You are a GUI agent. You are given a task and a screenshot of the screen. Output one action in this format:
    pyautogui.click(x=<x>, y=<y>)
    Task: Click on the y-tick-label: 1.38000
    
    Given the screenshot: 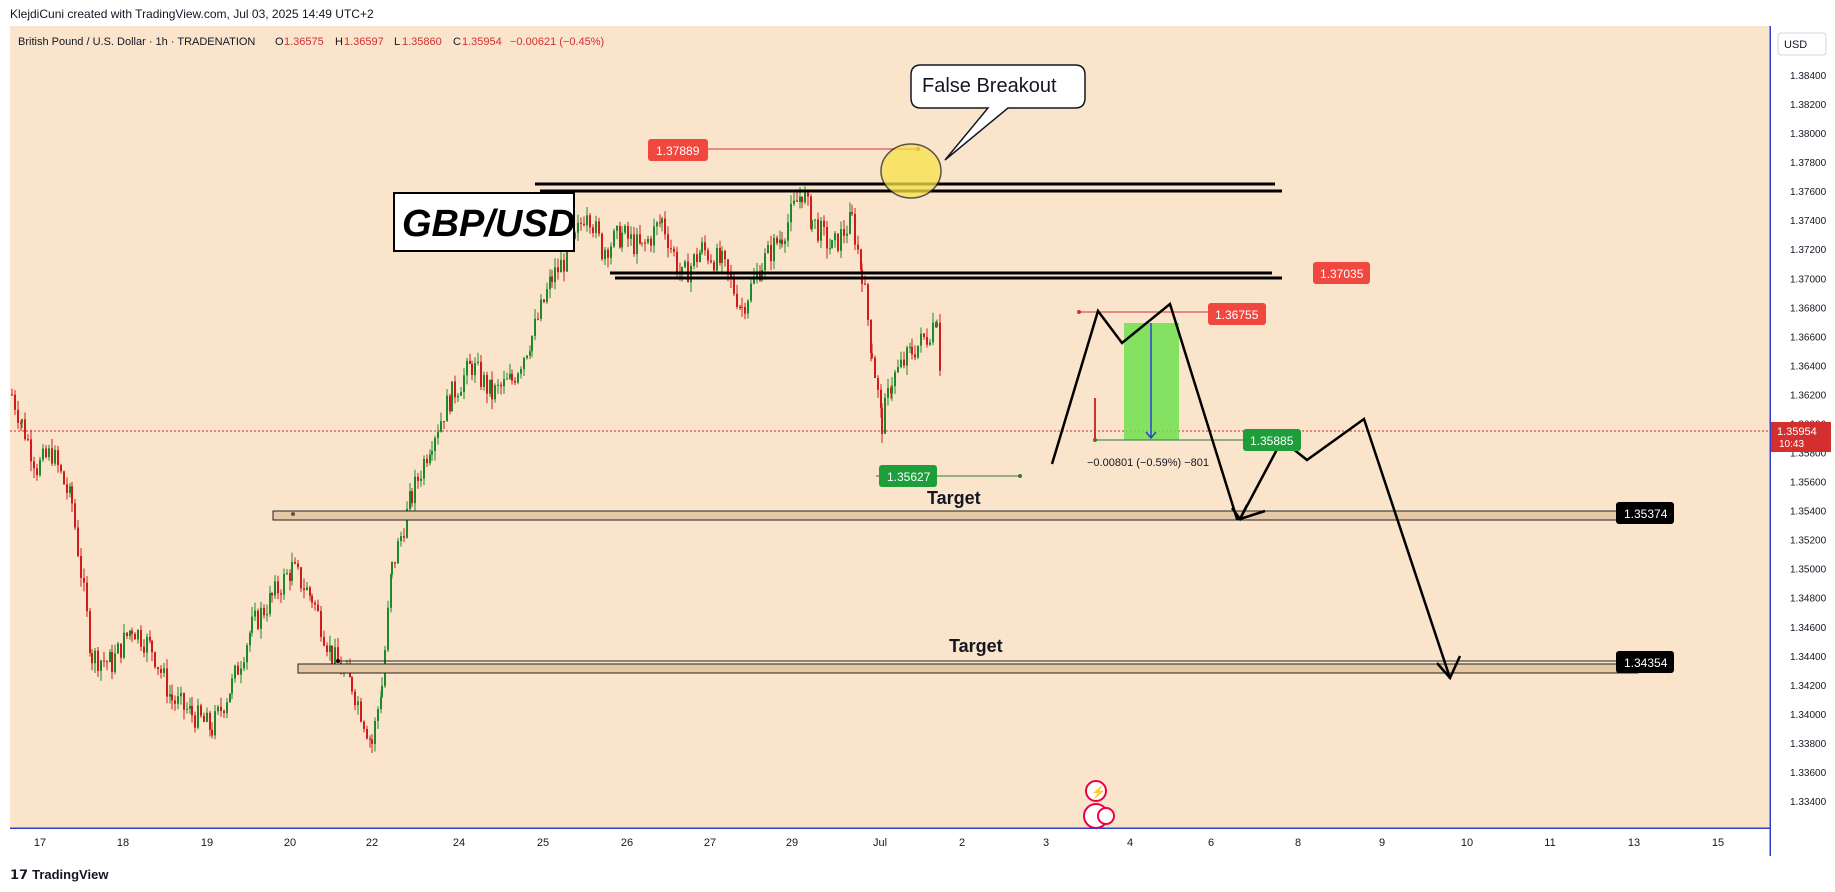 What is the action you would take?
    pyautogui.click(x=1808, y=134)
    